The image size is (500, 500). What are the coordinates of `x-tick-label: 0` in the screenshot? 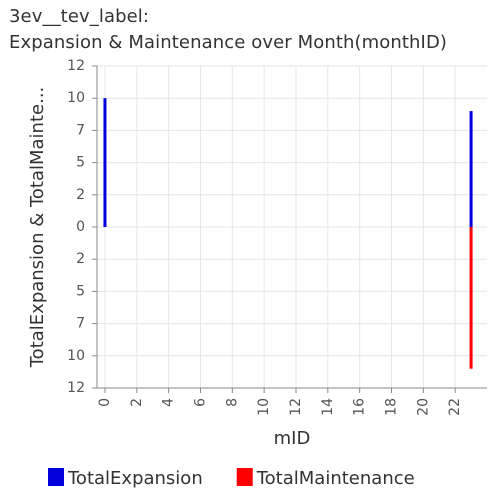 It's located at (105, 402).